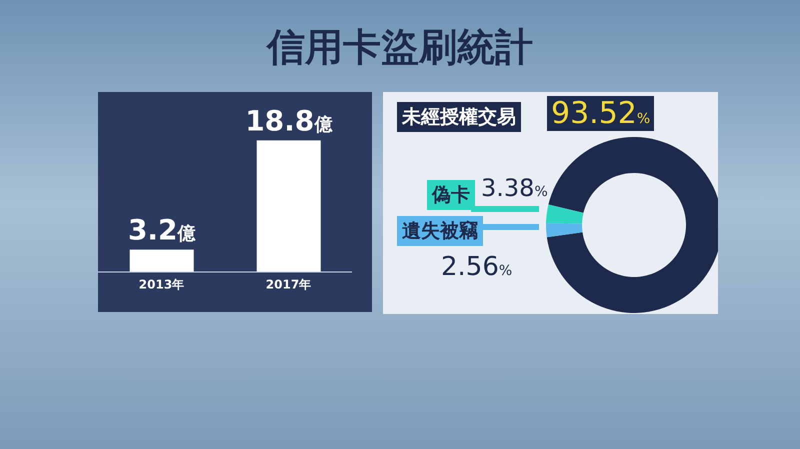 This screenshot has width=800, height=449. I want to click on data-label: 3.2億, so click(162, 230).